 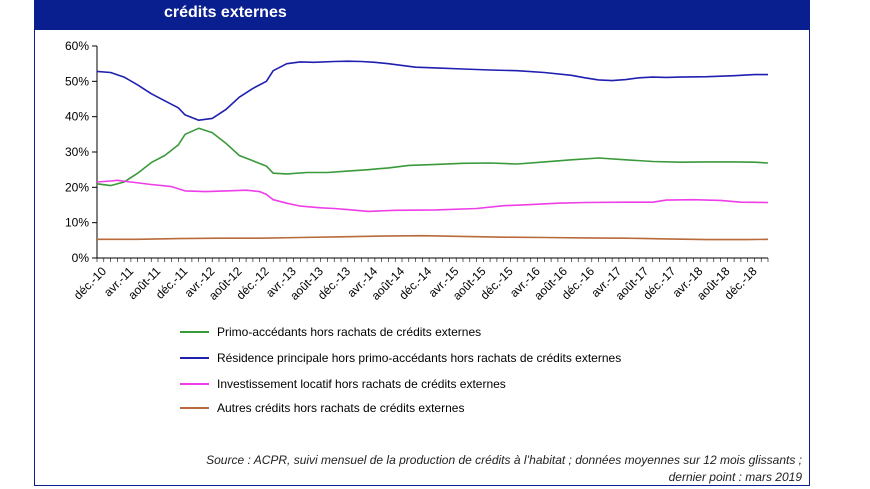 I want to click on y-tick-label: 20%, so click(x=77, y=187).